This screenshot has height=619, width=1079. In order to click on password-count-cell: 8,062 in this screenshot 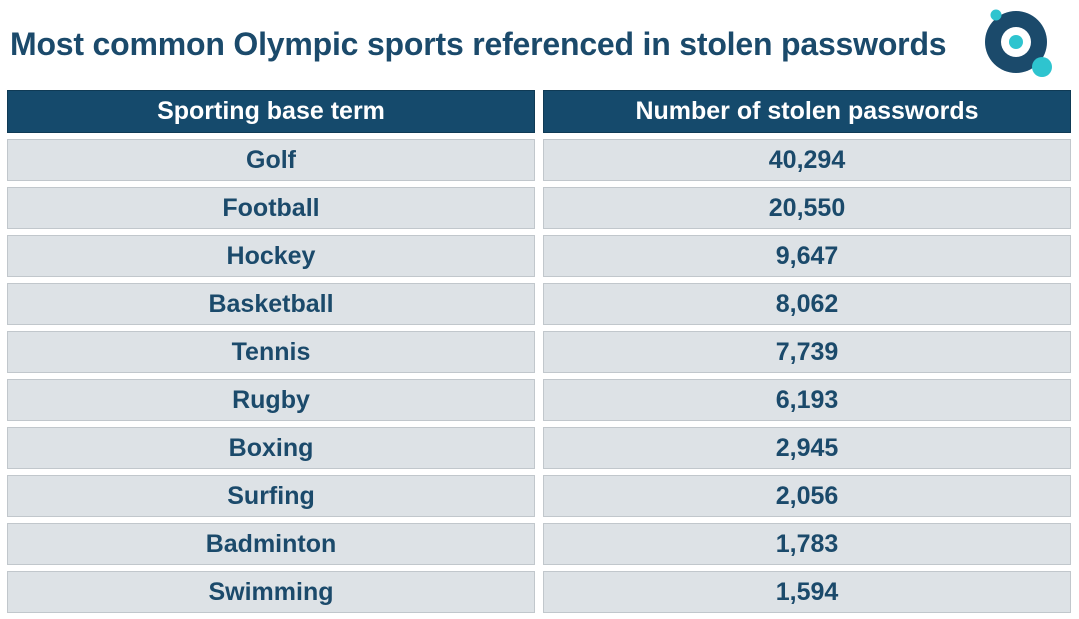, I will do `click(807, 304)`.